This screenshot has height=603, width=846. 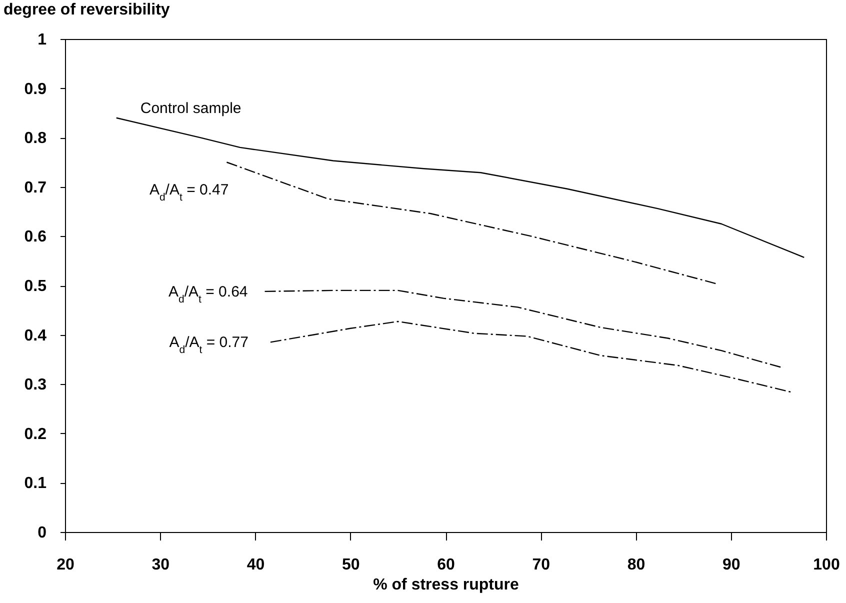 I want to click on x-axis-title: % of stress rupture, so click(x=446, y=585).